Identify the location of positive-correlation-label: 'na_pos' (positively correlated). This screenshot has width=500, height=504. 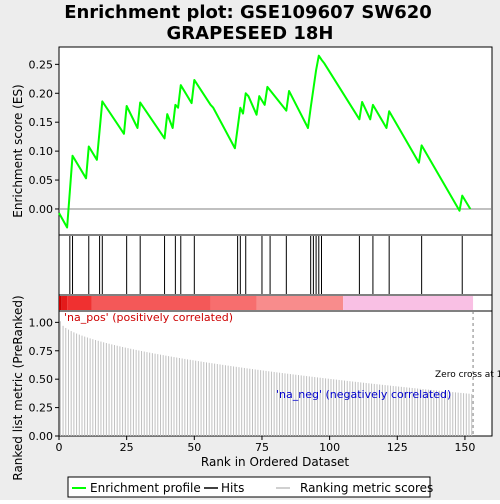
(148, 317).